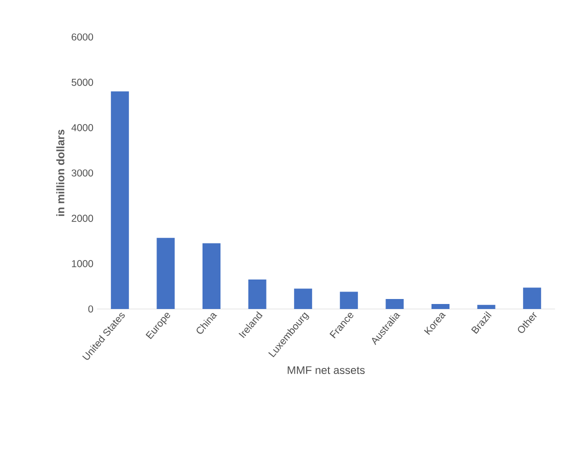 This screenshot has width=568, height=463. Describe the element at coordinates (83, 82) in the screenshot. I see `y-tick-label: 5000` at that location.